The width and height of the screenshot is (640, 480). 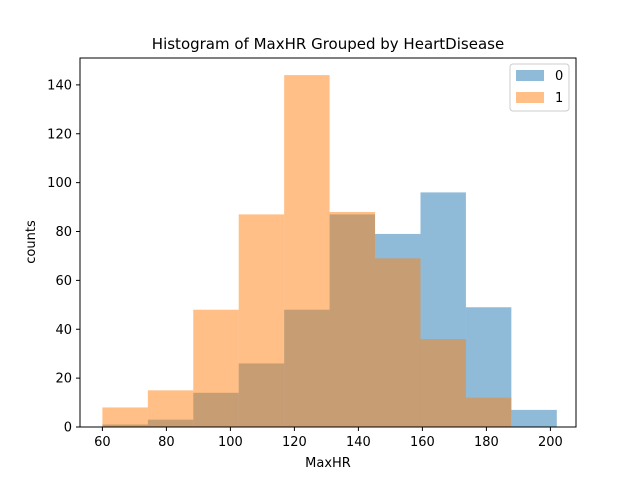 What do you see at coordinates (63, 330) in the screenshot?
I see `y-tick-label: 40` at bounding box center [63, 330].